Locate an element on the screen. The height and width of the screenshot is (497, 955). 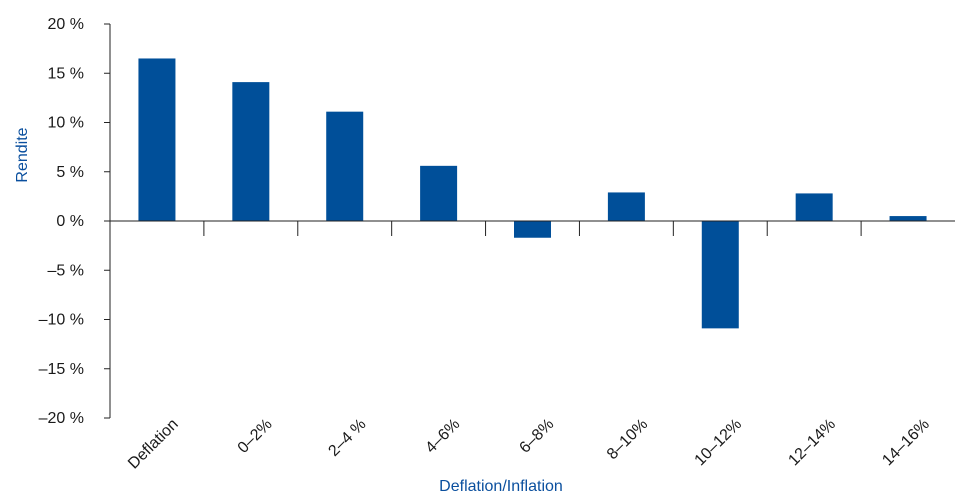
y-tick-label: 5 % is located at coordinates (70, 172).